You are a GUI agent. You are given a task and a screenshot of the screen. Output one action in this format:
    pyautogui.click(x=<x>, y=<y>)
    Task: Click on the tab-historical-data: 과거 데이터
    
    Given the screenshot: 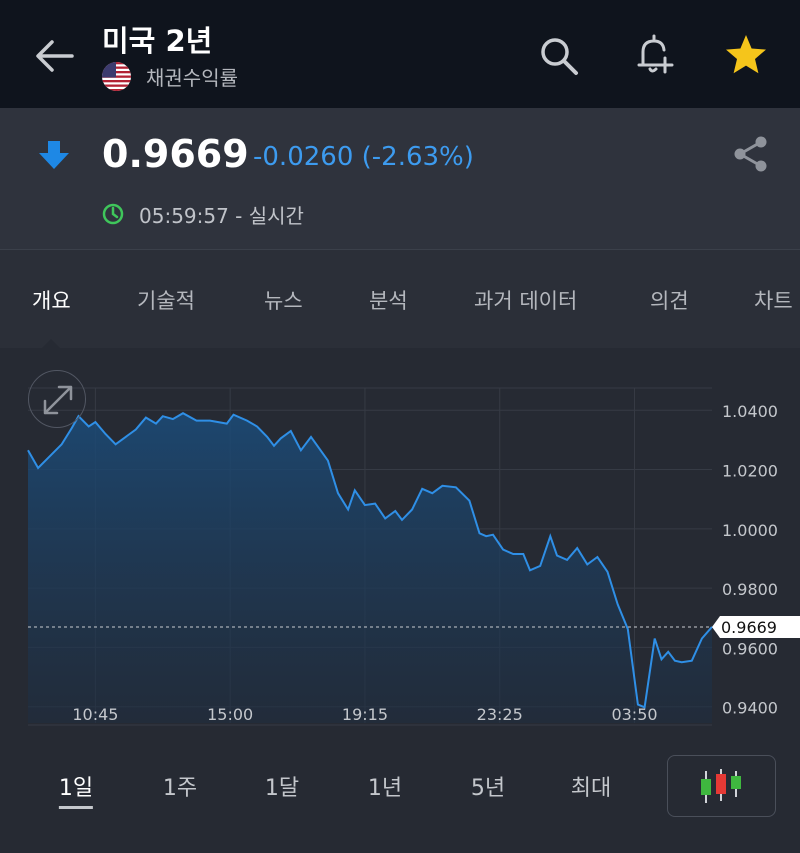 What is the action you would take?
    pyautogui.click(x=526, y=301)
    